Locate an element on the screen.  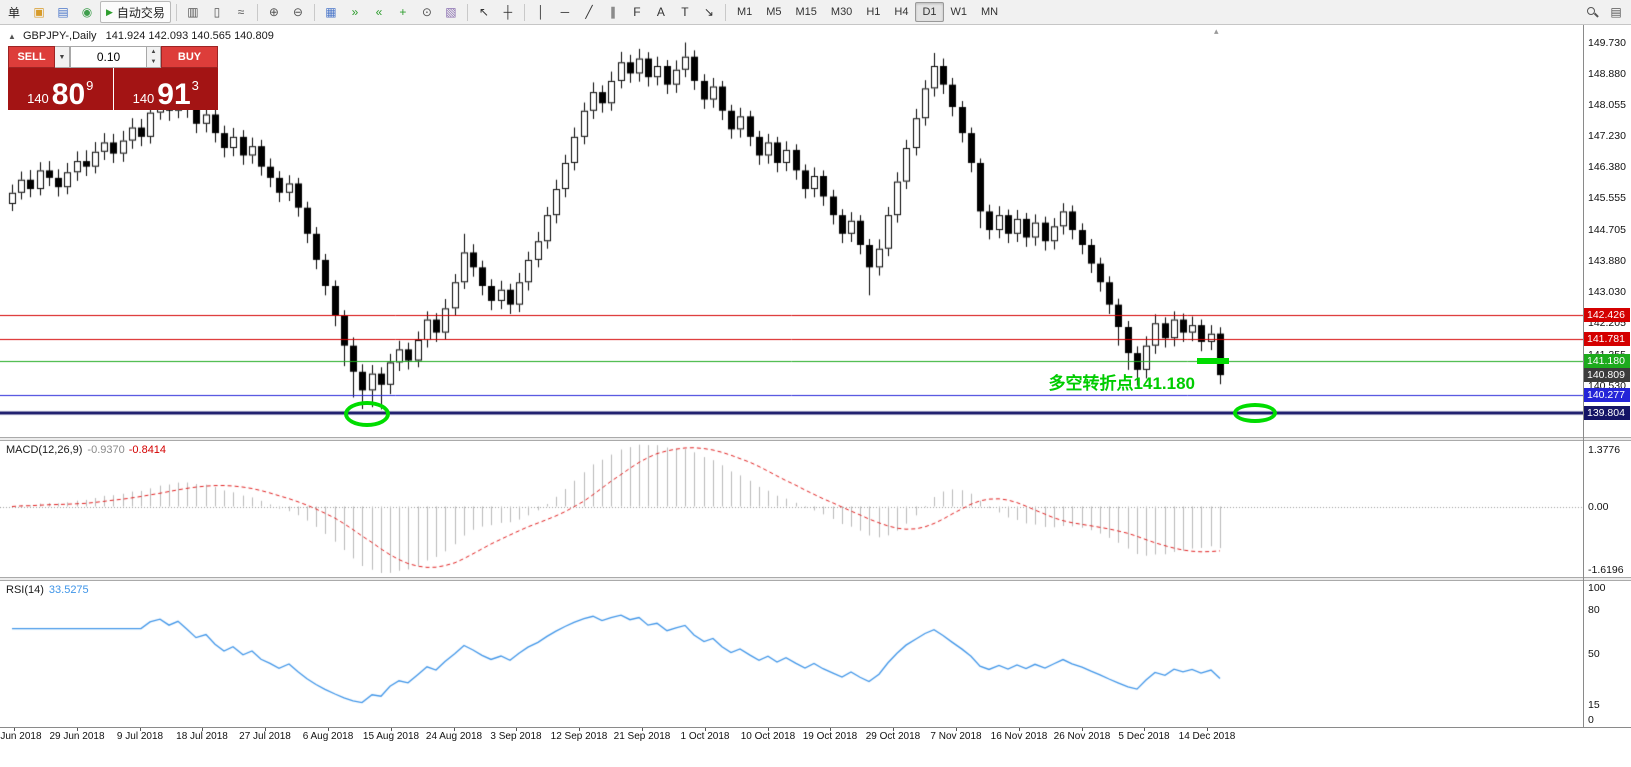
macd-scale-label: -1.6196 is located at coordinates (1606, 570).